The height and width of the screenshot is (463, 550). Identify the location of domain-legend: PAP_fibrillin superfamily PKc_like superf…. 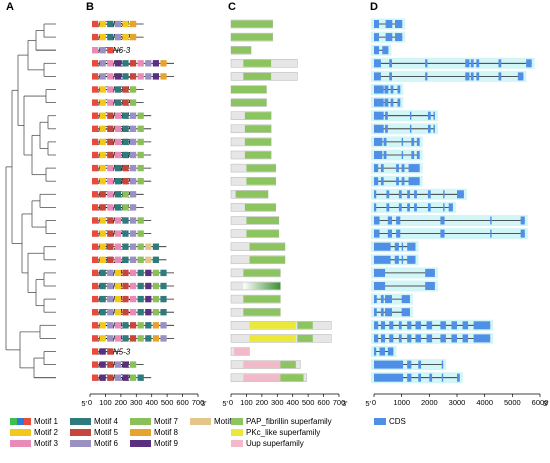
(281, 432).